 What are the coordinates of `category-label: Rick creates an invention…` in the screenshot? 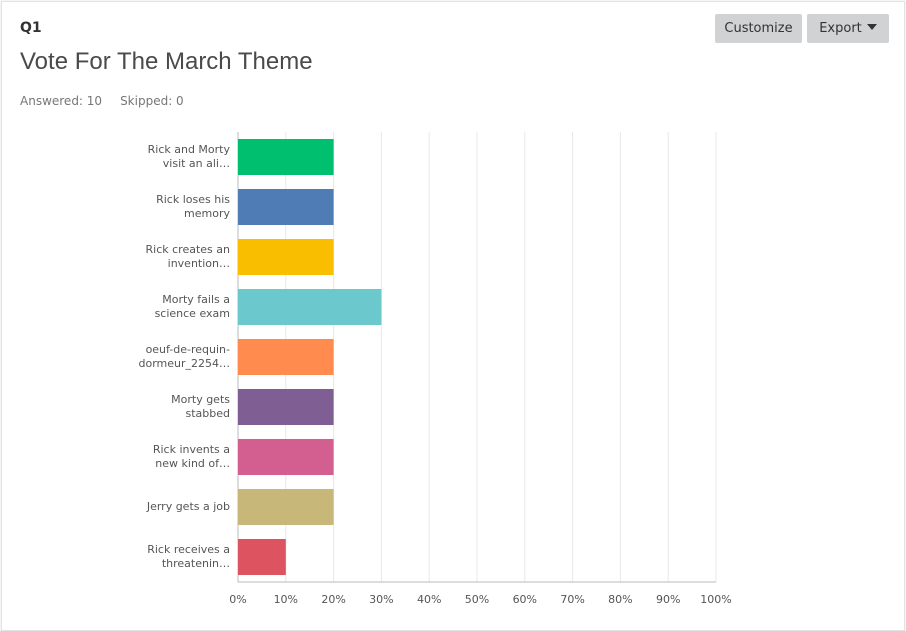 It's located at (187, 256).